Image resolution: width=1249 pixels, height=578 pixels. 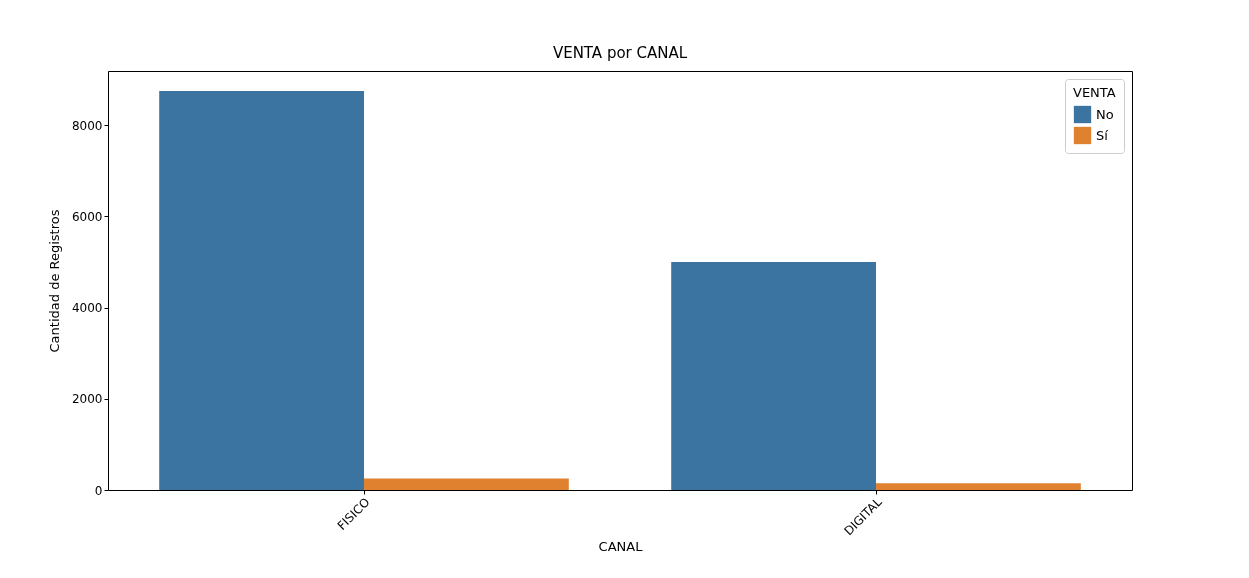 I want to click on legend-title: VENTA, so click(x=1094, y=92).